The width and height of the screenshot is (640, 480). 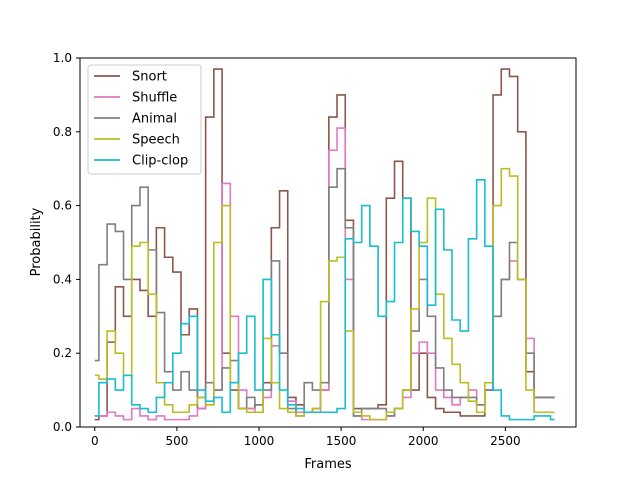 What do you see at coordinates (176, 441) in the screenshot?
I see `x-tick-label: 500` at bounding box center [176, 441].